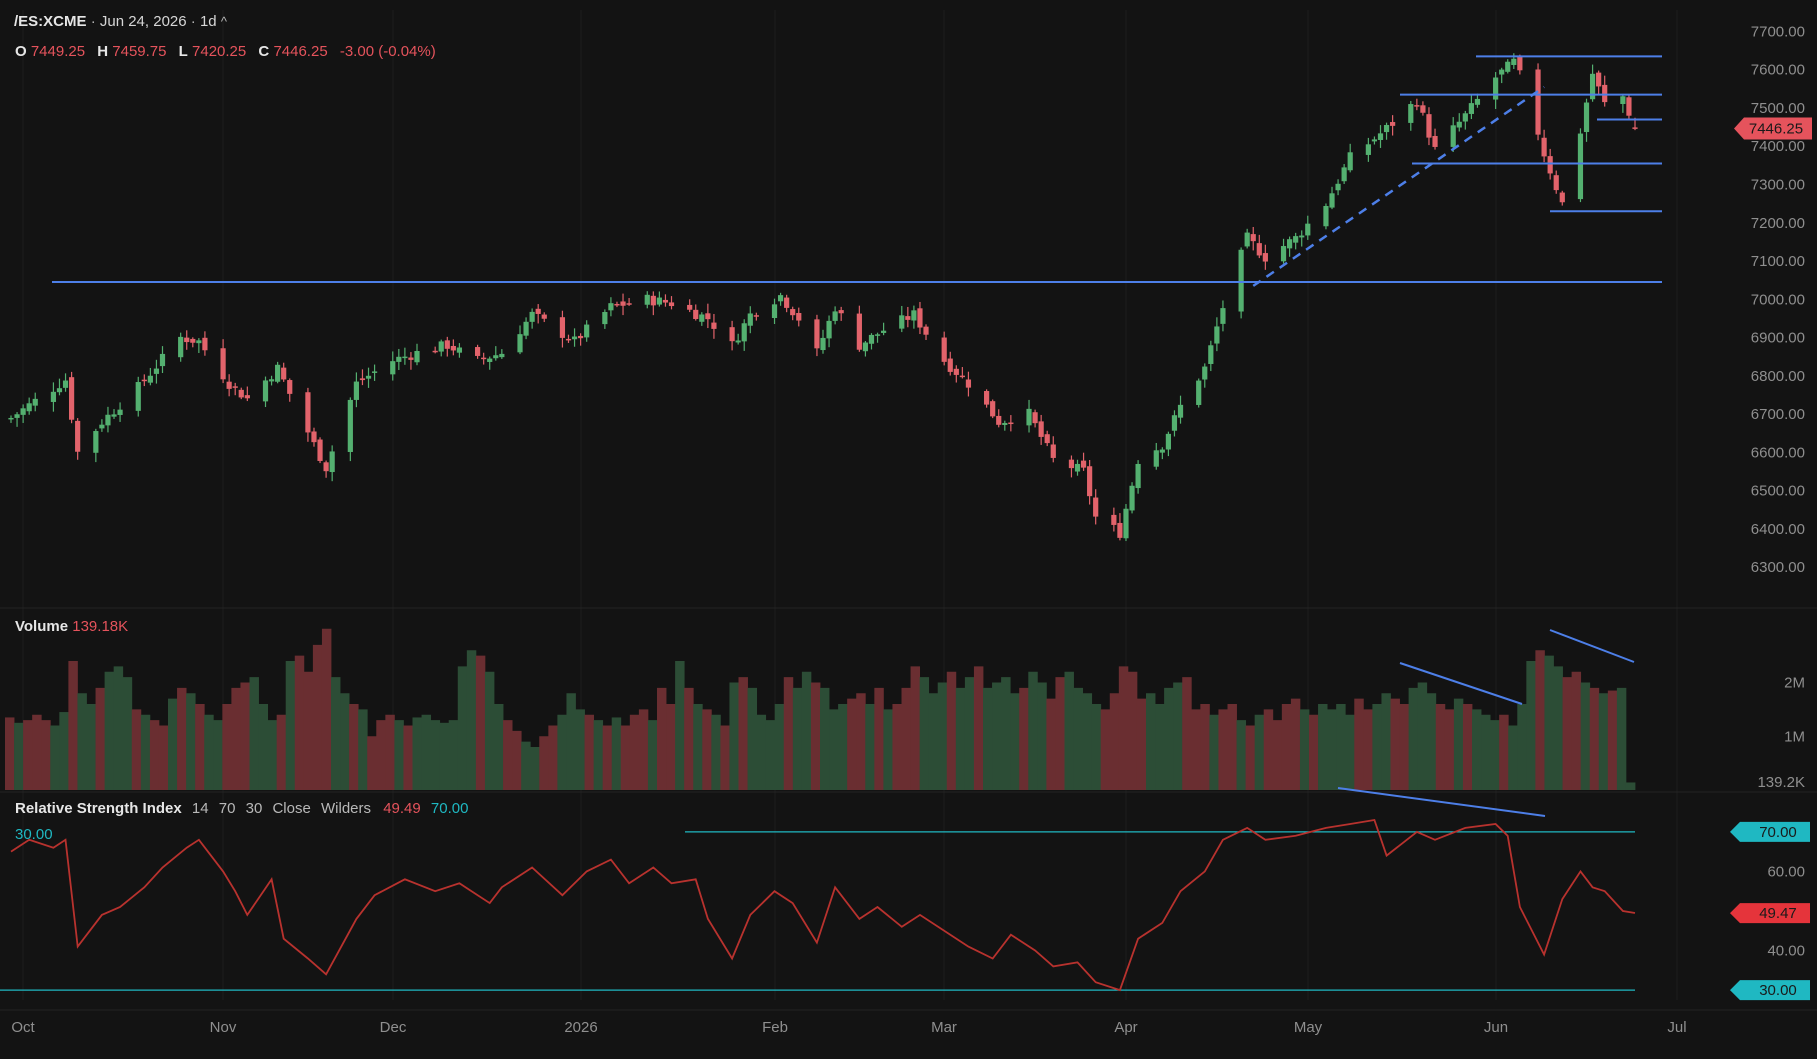 The width and height of the screenshot is (1817, 1059). Describe the element at coordinates (1778, 223) in the screenshot. I see `price-tick-label: 7200.00` at that location.